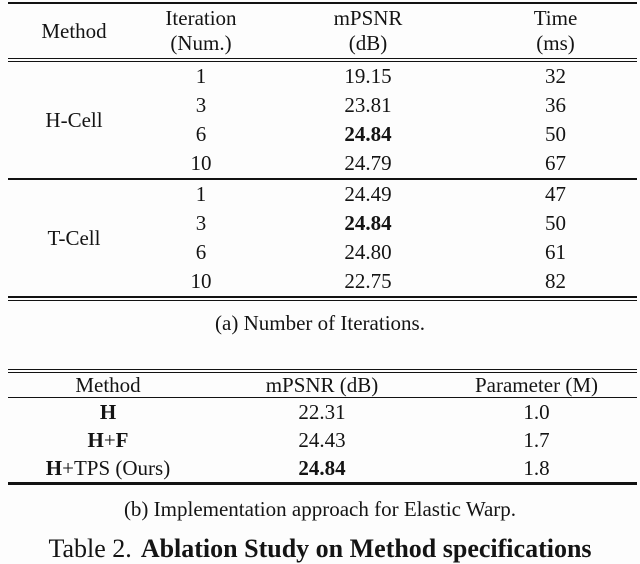 The height and width of the screenshot is (564, 640). What do you see at coordinates (322, 397) in the screenshot?
I see `table-b-header-rule` at bounding box center [322, 397].